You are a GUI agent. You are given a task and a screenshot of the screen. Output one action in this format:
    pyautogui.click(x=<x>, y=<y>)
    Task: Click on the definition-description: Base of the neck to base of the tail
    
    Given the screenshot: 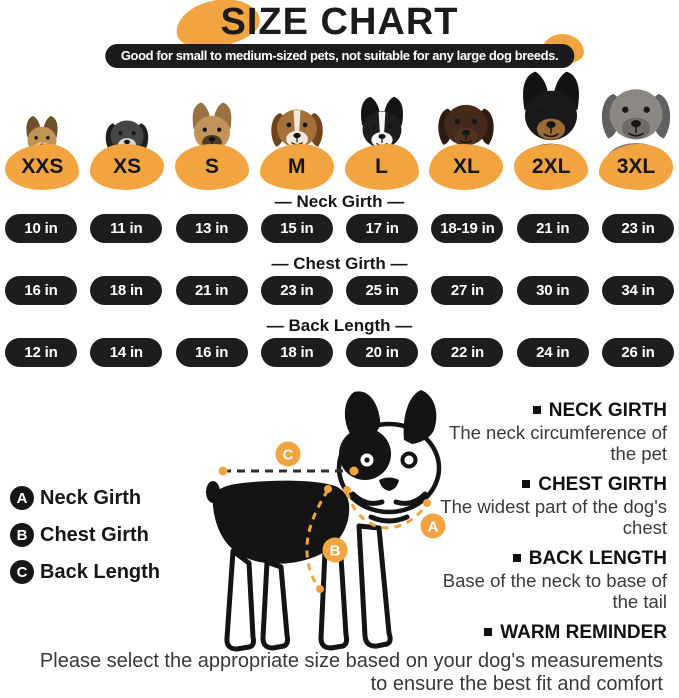 What is the action you would take?
    pyautogui.click(x=554, y=591)
    